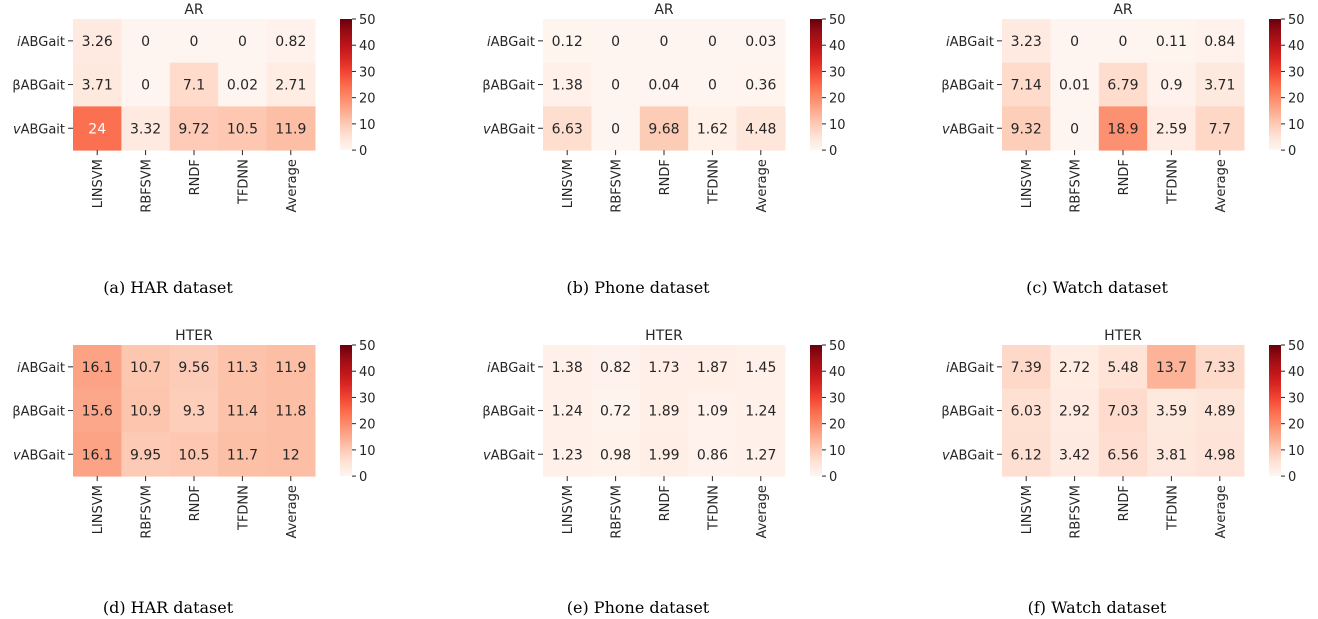 The width and height of the screenshot is (1318, 619). What do you see at coordinates (168, 607) in the screenshot?
I see `panel-caption: (d) HAR dataset` at bounding box center [168, 607].